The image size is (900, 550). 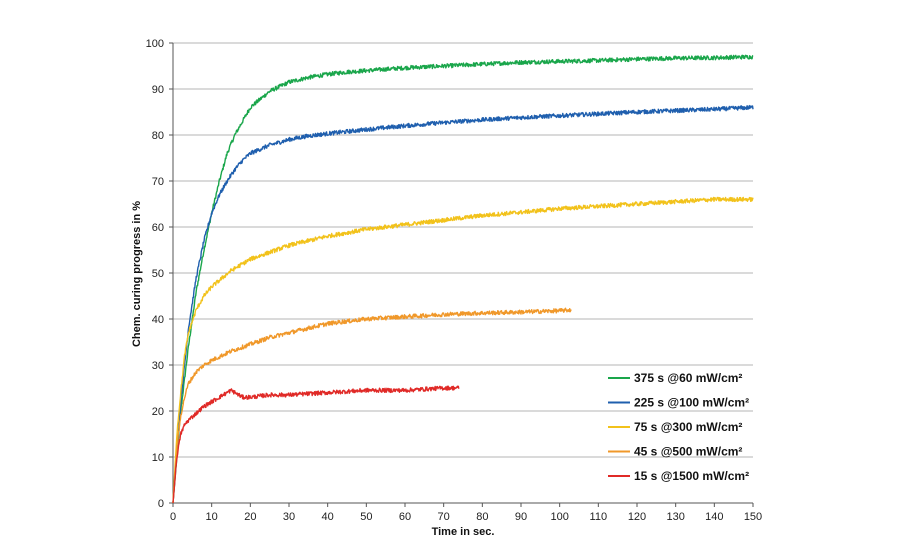 What do you see at coordinates (405, 517) in the screenshot?
I see `x-tick-label: 60` at bounding box center [405, 517].